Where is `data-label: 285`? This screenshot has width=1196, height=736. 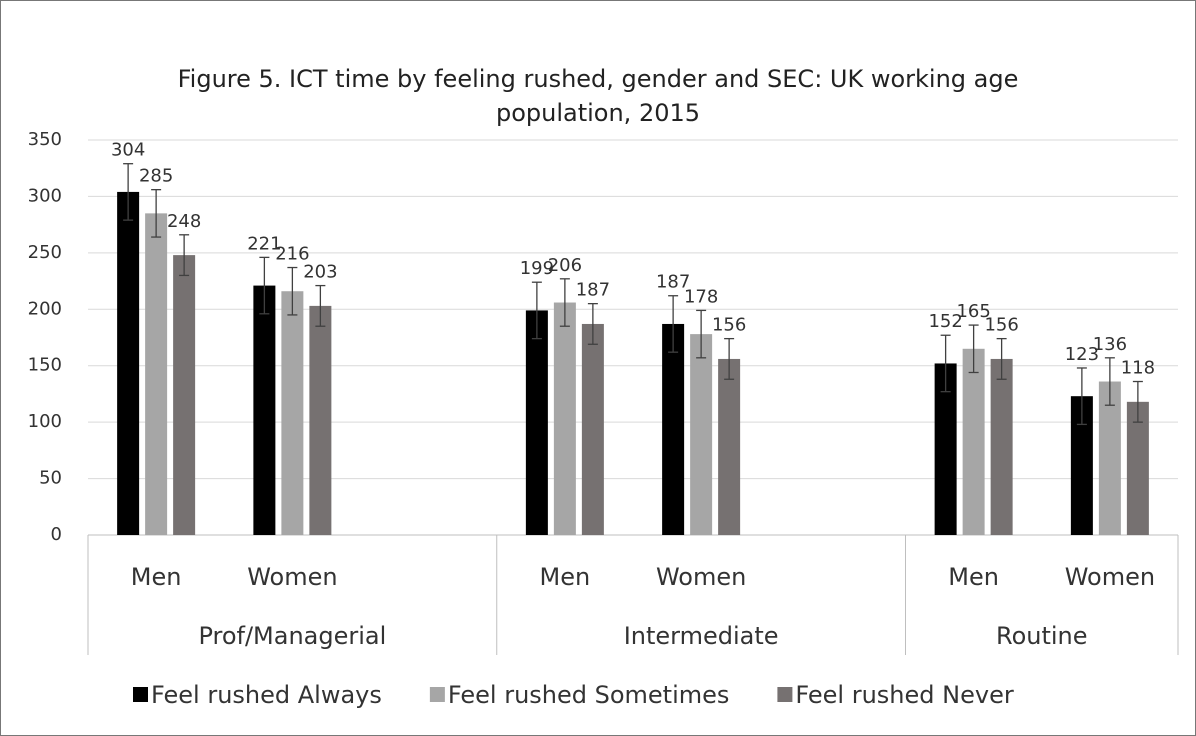 data-label: 285 is located at coordinates (156, 176).